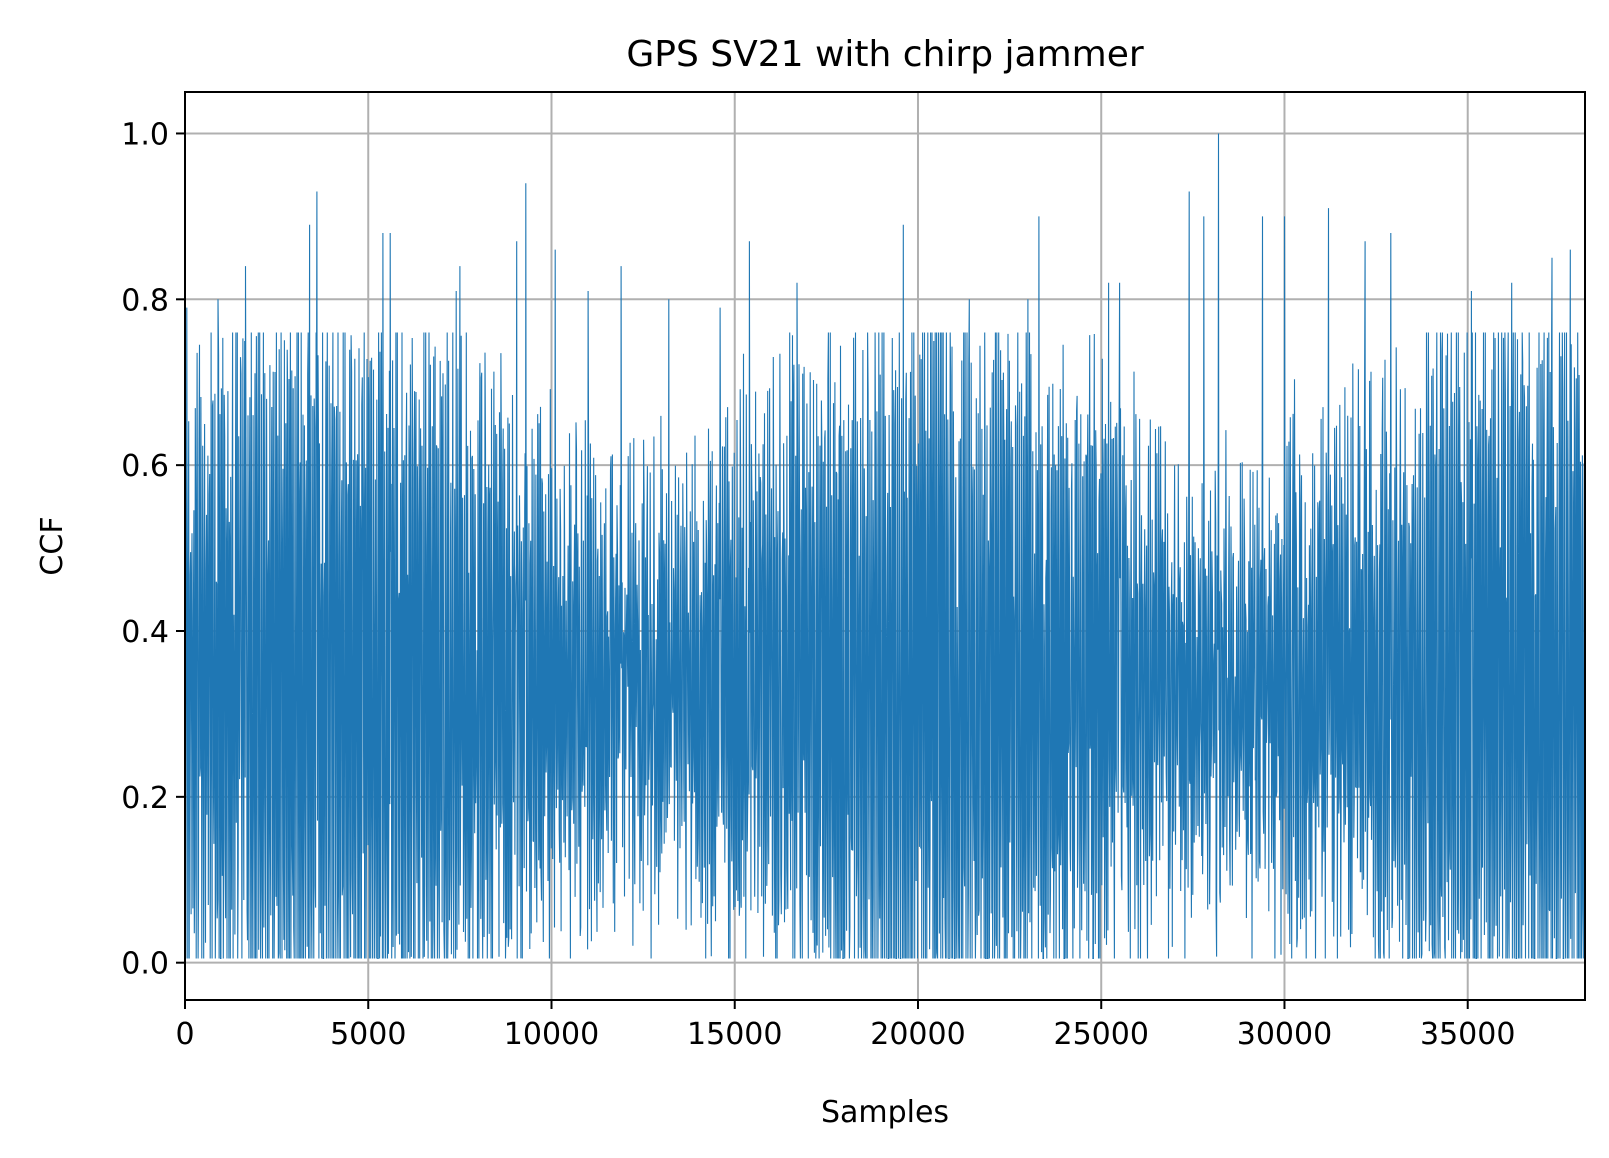 This screenshot has height=1158, width=1609. Describe the element at coordinates (184, 1034) in the screenshot. I see `x-tick-label: 0` at that location.